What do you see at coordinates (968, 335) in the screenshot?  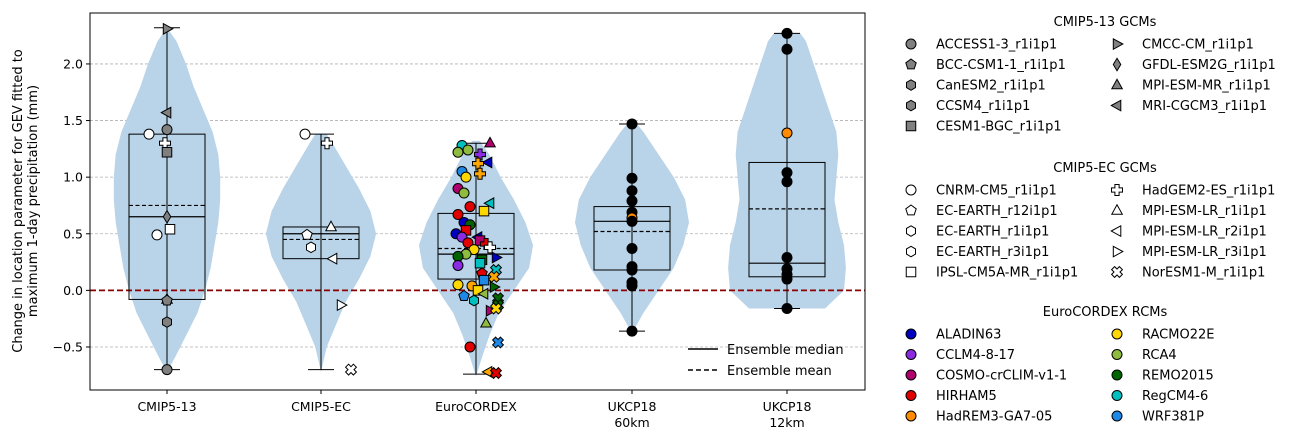 I see `legend-entry-label: ALADIN63` at bounding box center [968, 335].